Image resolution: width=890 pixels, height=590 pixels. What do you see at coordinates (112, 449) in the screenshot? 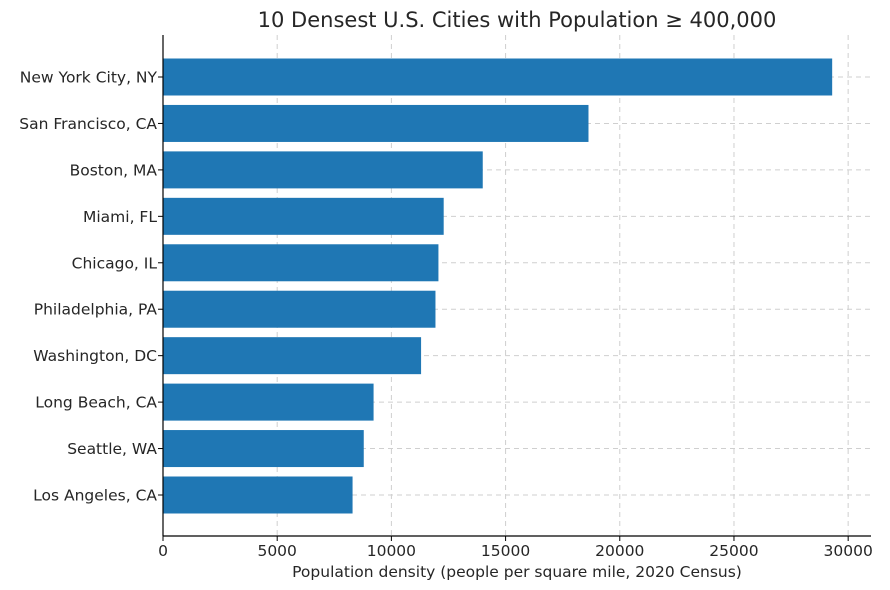
I see `y-tick-label: Seattle, WA` at bounding box center [112, 449].